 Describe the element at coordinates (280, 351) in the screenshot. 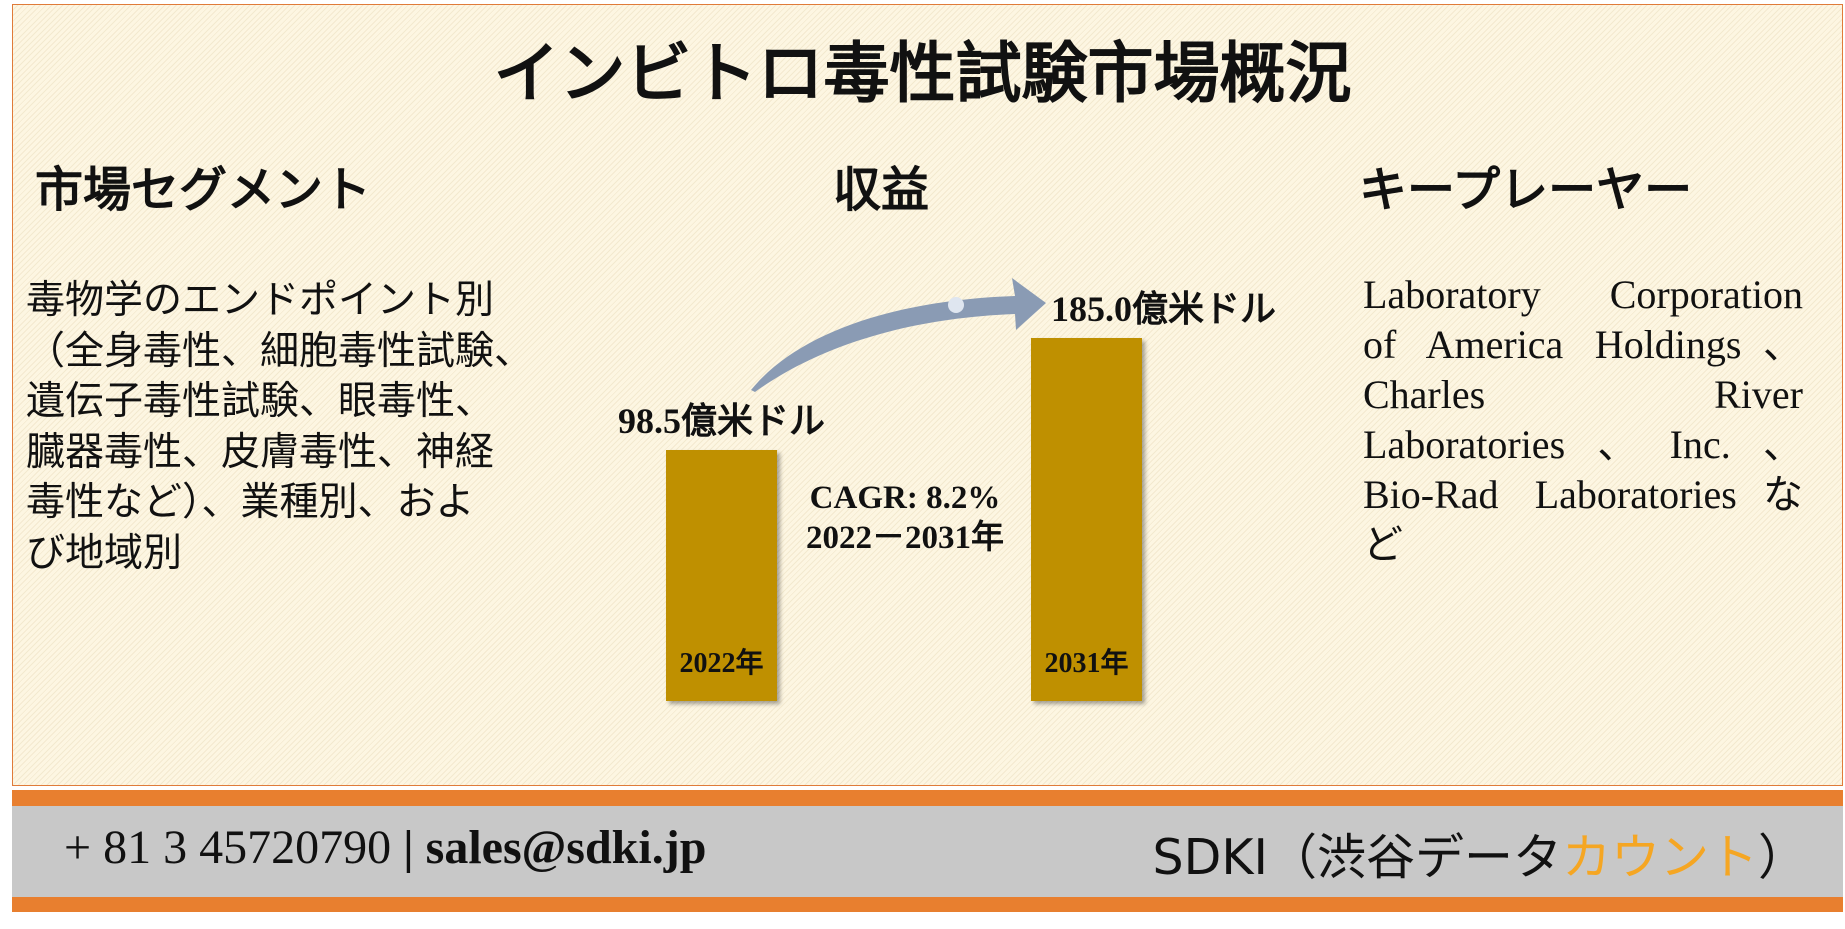

I see `text-line: （全身毒性、細胞毒性試験、` at that location.